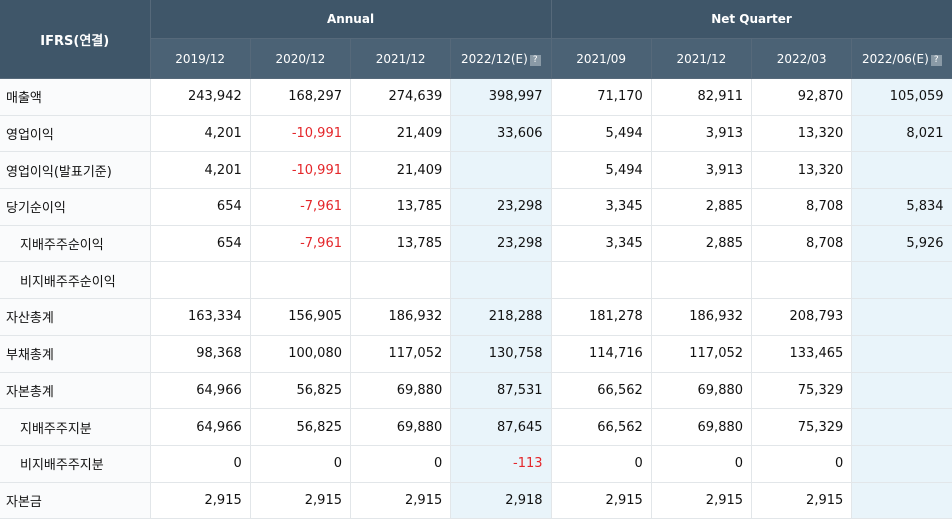 The width and height of the screenshot is (952, 526). I want to click on row-label: 매출액, so click(75, 97).